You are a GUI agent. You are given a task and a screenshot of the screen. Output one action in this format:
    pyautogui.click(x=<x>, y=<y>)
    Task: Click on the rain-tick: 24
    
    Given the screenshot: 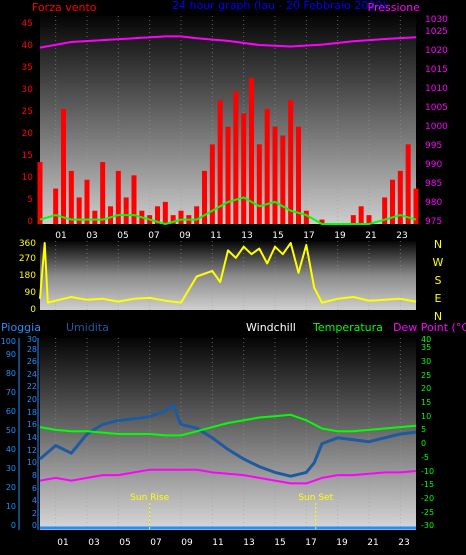 What is the action you would take?
    pyautogui.click(x=32, y=374)
    